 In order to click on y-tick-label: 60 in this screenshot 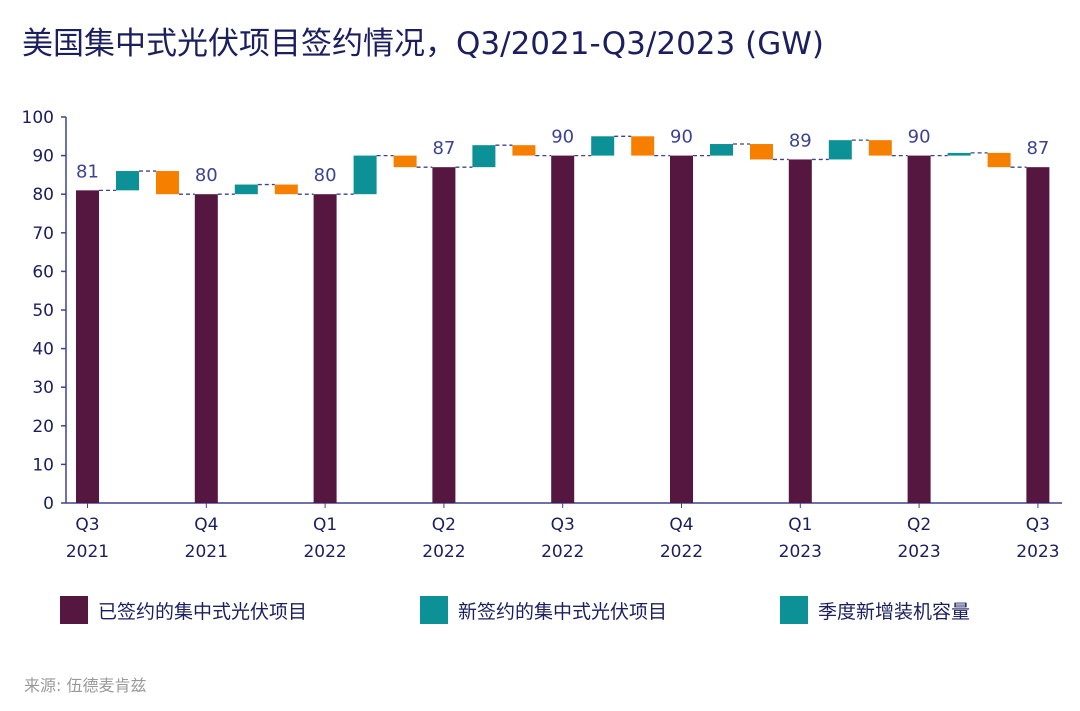, I will do `click(43, 272)`.